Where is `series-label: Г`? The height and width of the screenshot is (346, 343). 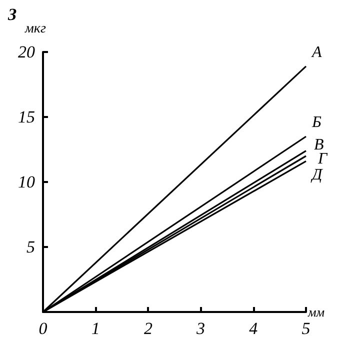 series-label: Г is located at coordinates (322, 159).